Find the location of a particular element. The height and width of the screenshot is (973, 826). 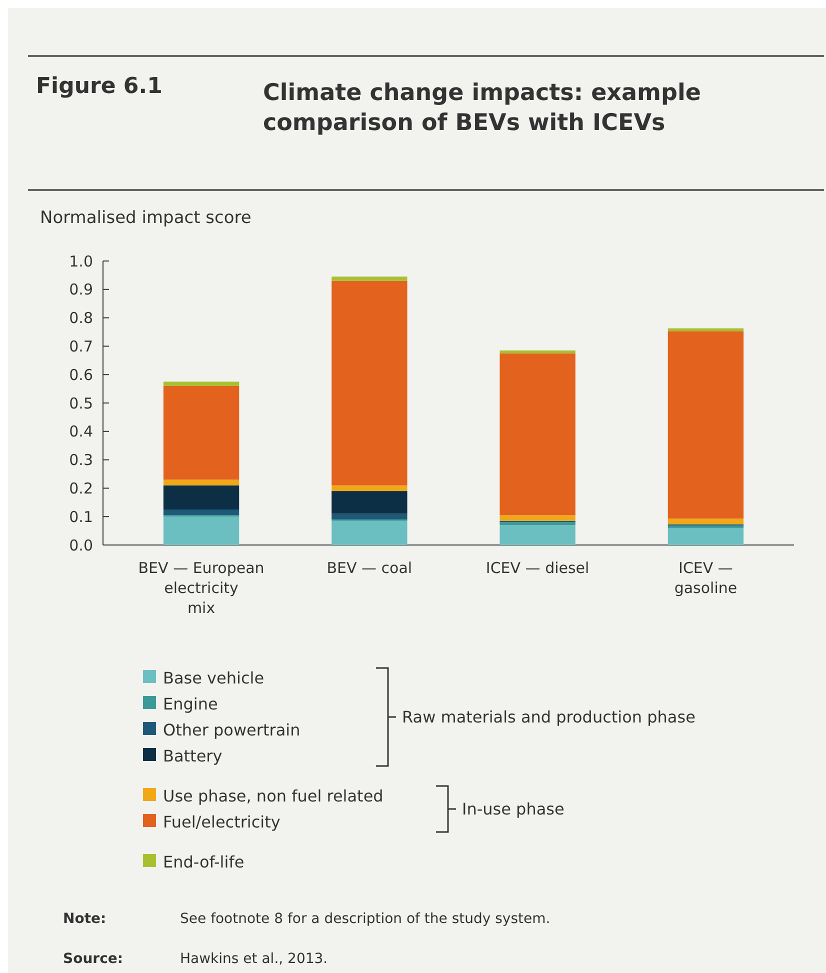

x-tick-label: ICEV — gasoline is located at coordinates (706, 578).